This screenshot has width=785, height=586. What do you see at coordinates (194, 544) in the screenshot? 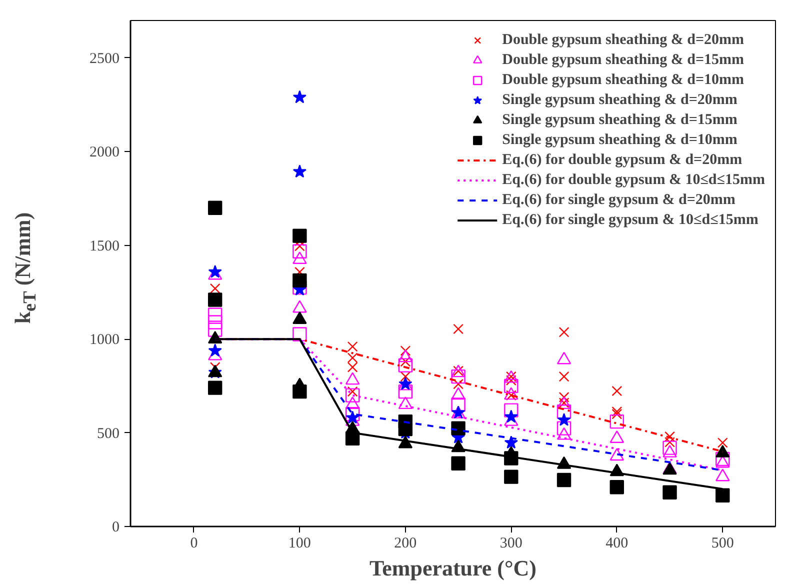
I see `x-tick-label: 0` at bounding box center [194, 544].